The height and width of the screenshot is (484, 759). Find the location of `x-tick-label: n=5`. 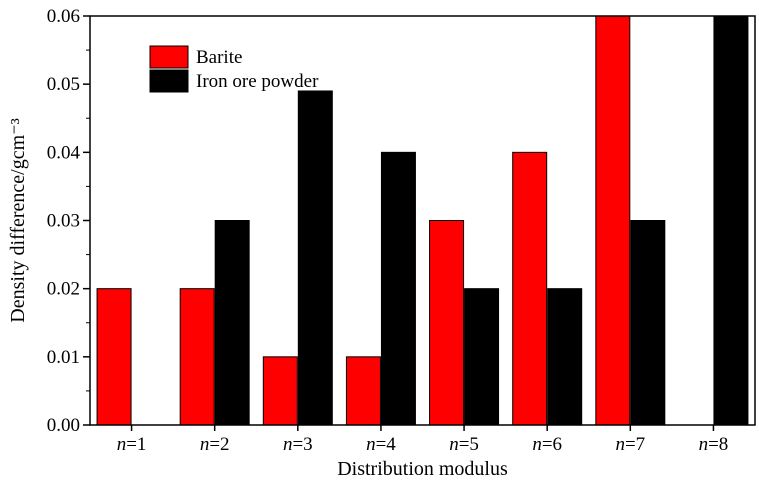

x-tick-label: n=5 is located at coordinates (464, 444).